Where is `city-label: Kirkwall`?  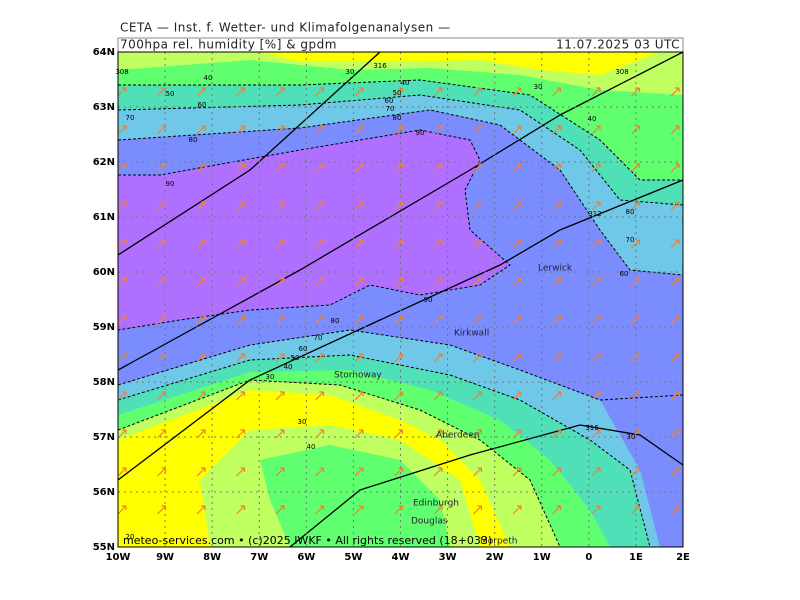 city-label: Kirkwall is located at coordinates (471, 334).